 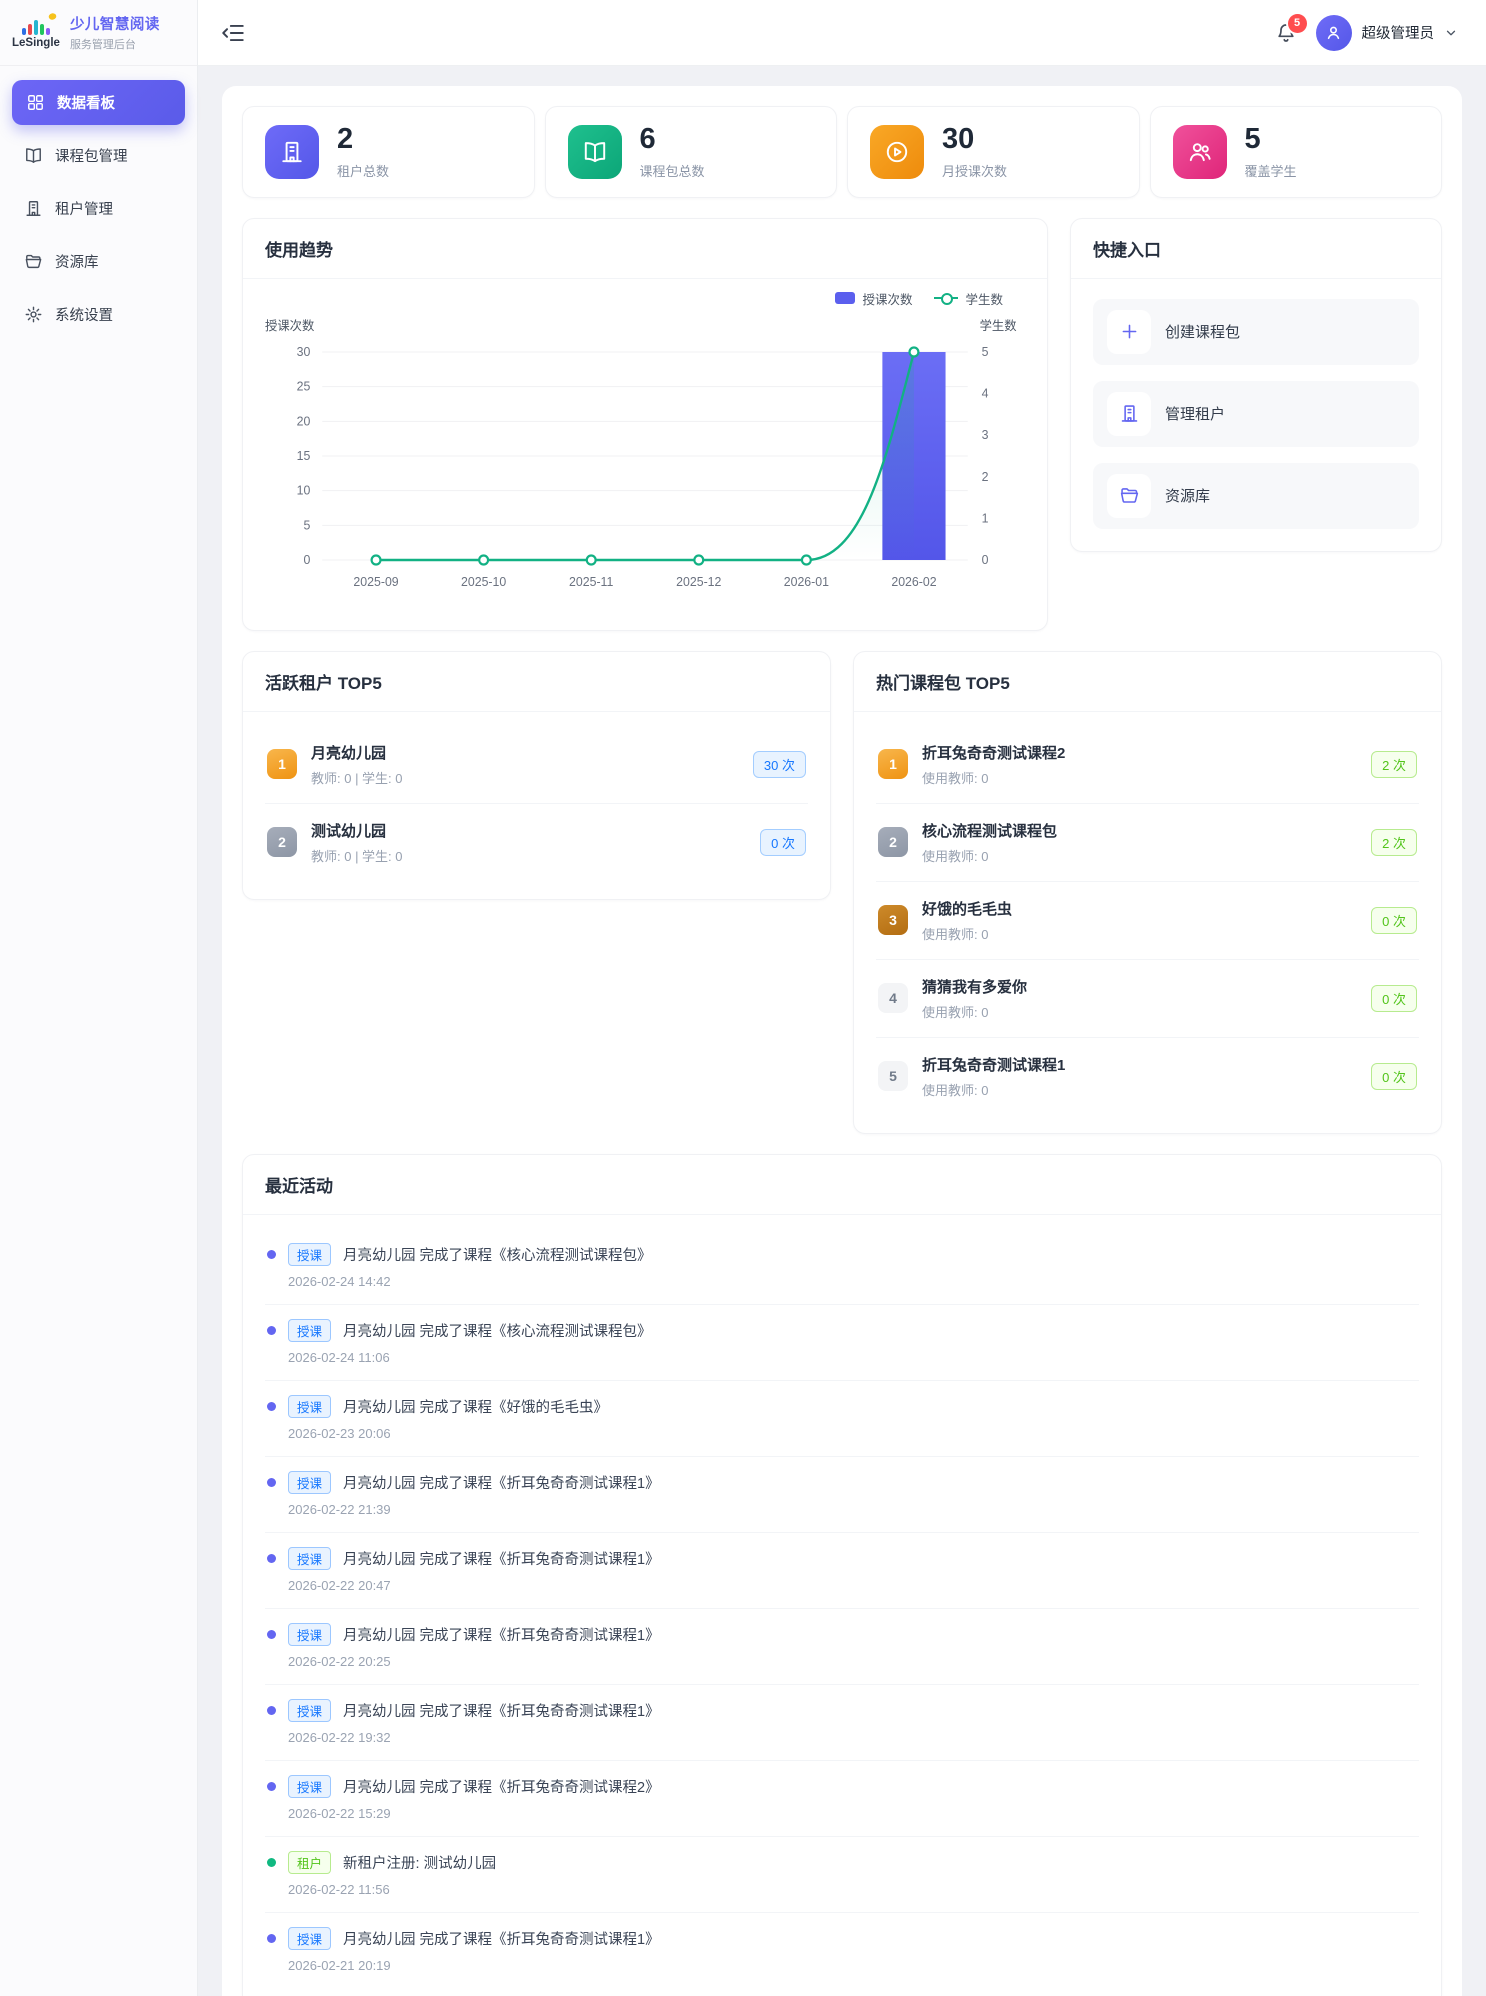 I want to click on left-axis-tick: 0, so click(x=307, y=560).